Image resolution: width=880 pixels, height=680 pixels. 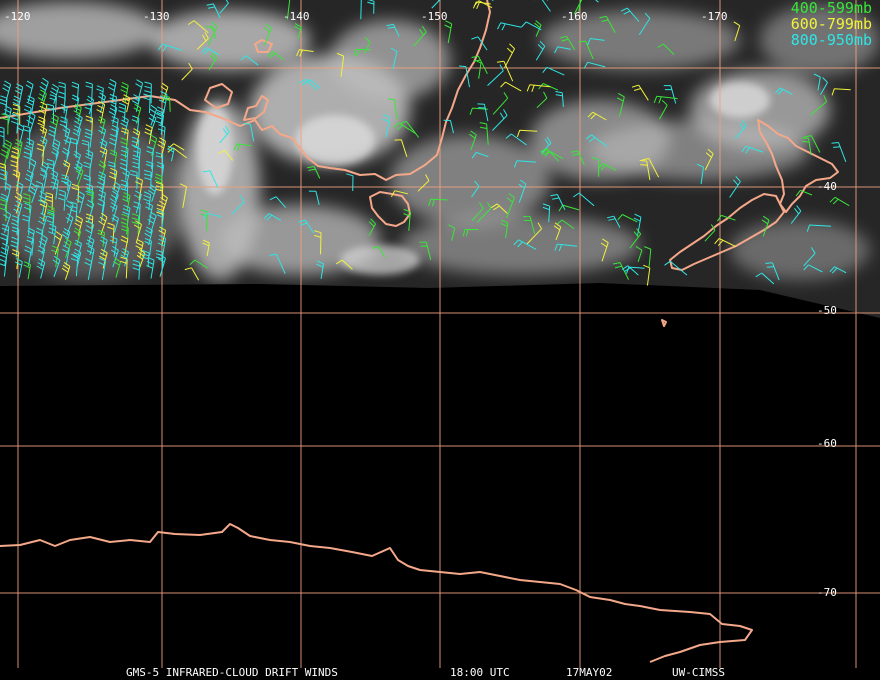 What do you see at coordinates (727, 232) in the screenshot?
I see `new-zealand-south-island` at bounding box center [727, 232].